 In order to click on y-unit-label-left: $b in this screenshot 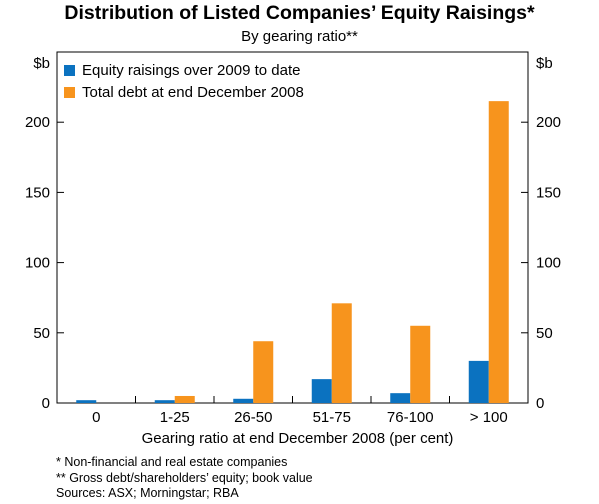, I will do `click(41, 63)`.